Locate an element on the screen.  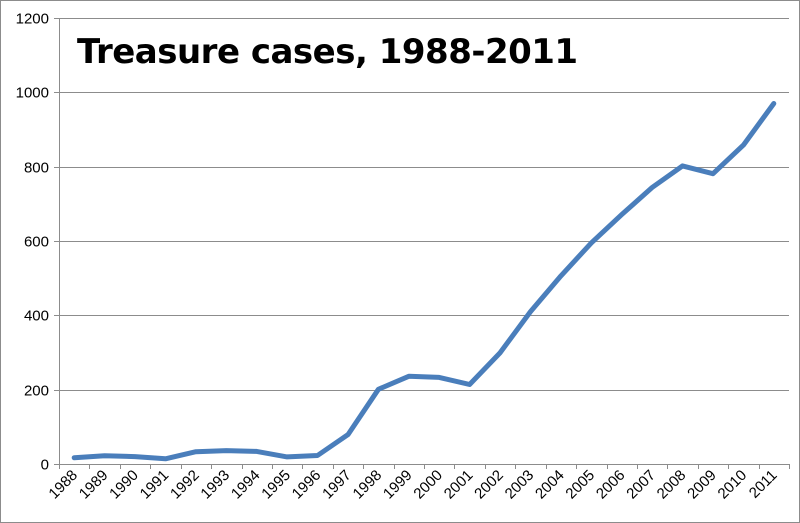
x-tick-label: 2005 is located at coordinates (580, 485).